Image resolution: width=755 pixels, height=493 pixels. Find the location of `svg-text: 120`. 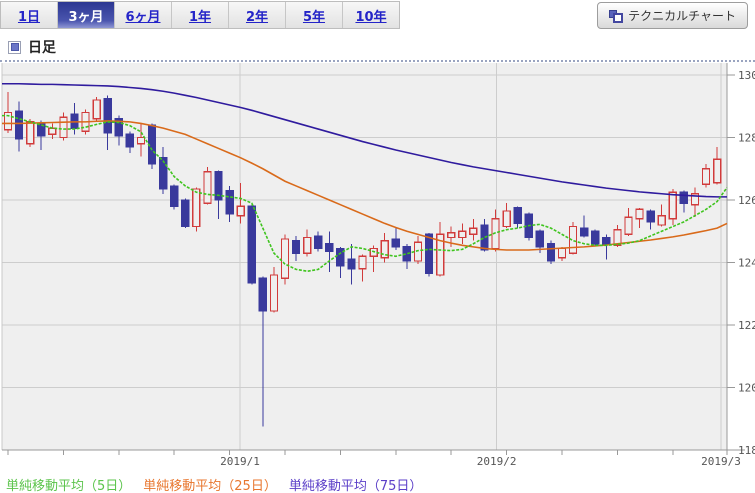

svg-text: 120 is located at coordinates (746, 388).